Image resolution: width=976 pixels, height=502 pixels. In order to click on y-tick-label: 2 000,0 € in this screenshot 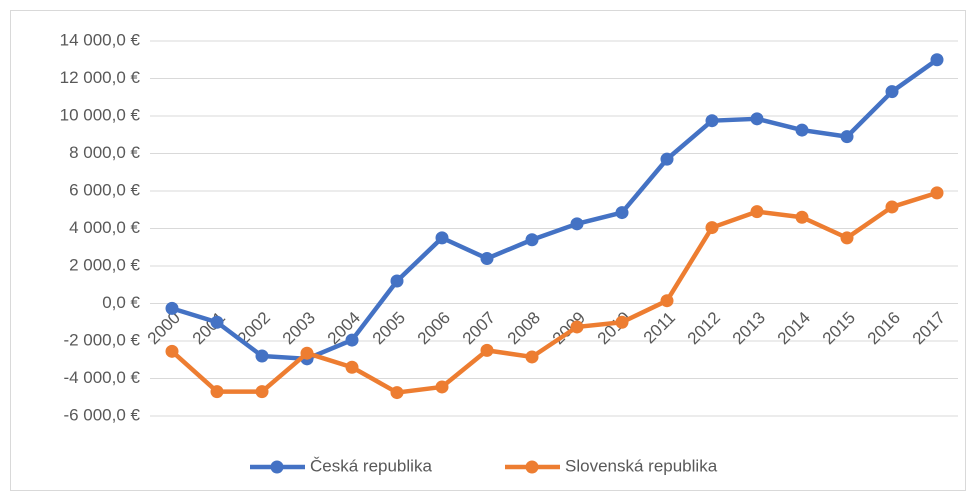, I will do `click(104, 264)`.